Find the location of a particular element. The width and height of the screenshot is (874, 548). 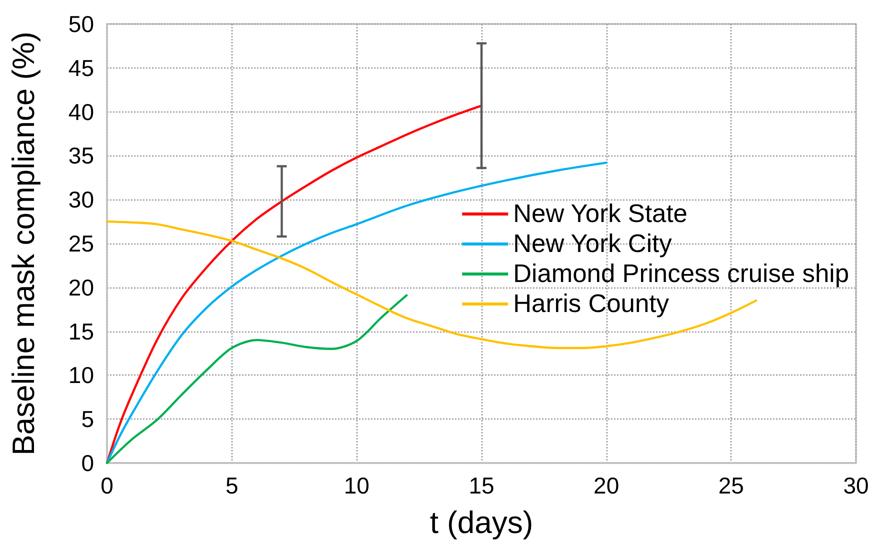

x-tick-label: 25 is located at coordinates (731, 485).